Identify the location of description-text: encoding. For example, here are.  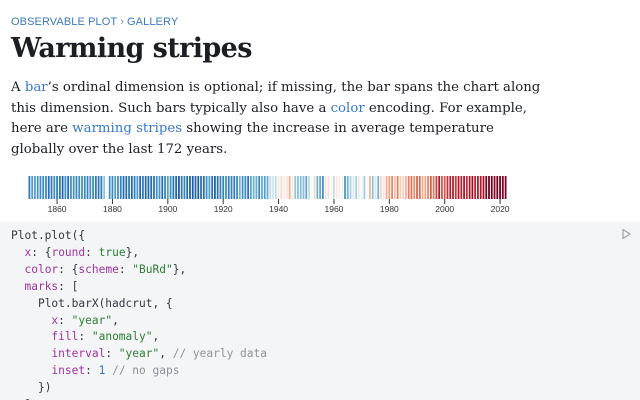
(269, 118).